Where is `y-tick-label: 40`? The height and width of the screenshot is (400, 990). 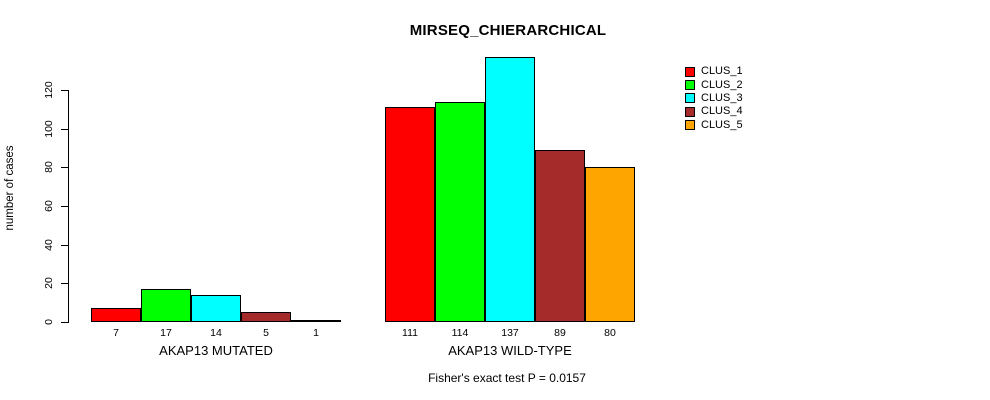
y-tick-label: 40 is located at coordinates (49, 244).